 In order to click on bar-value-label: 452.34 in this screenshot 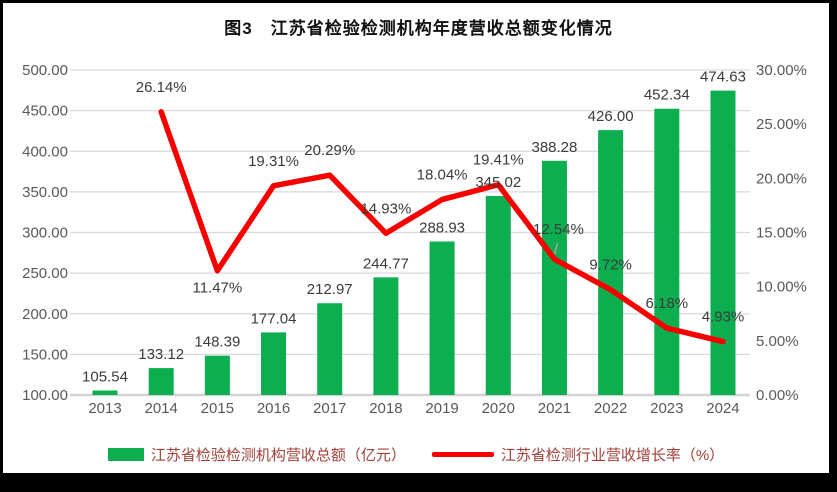, I will do `click(667, 95)`.